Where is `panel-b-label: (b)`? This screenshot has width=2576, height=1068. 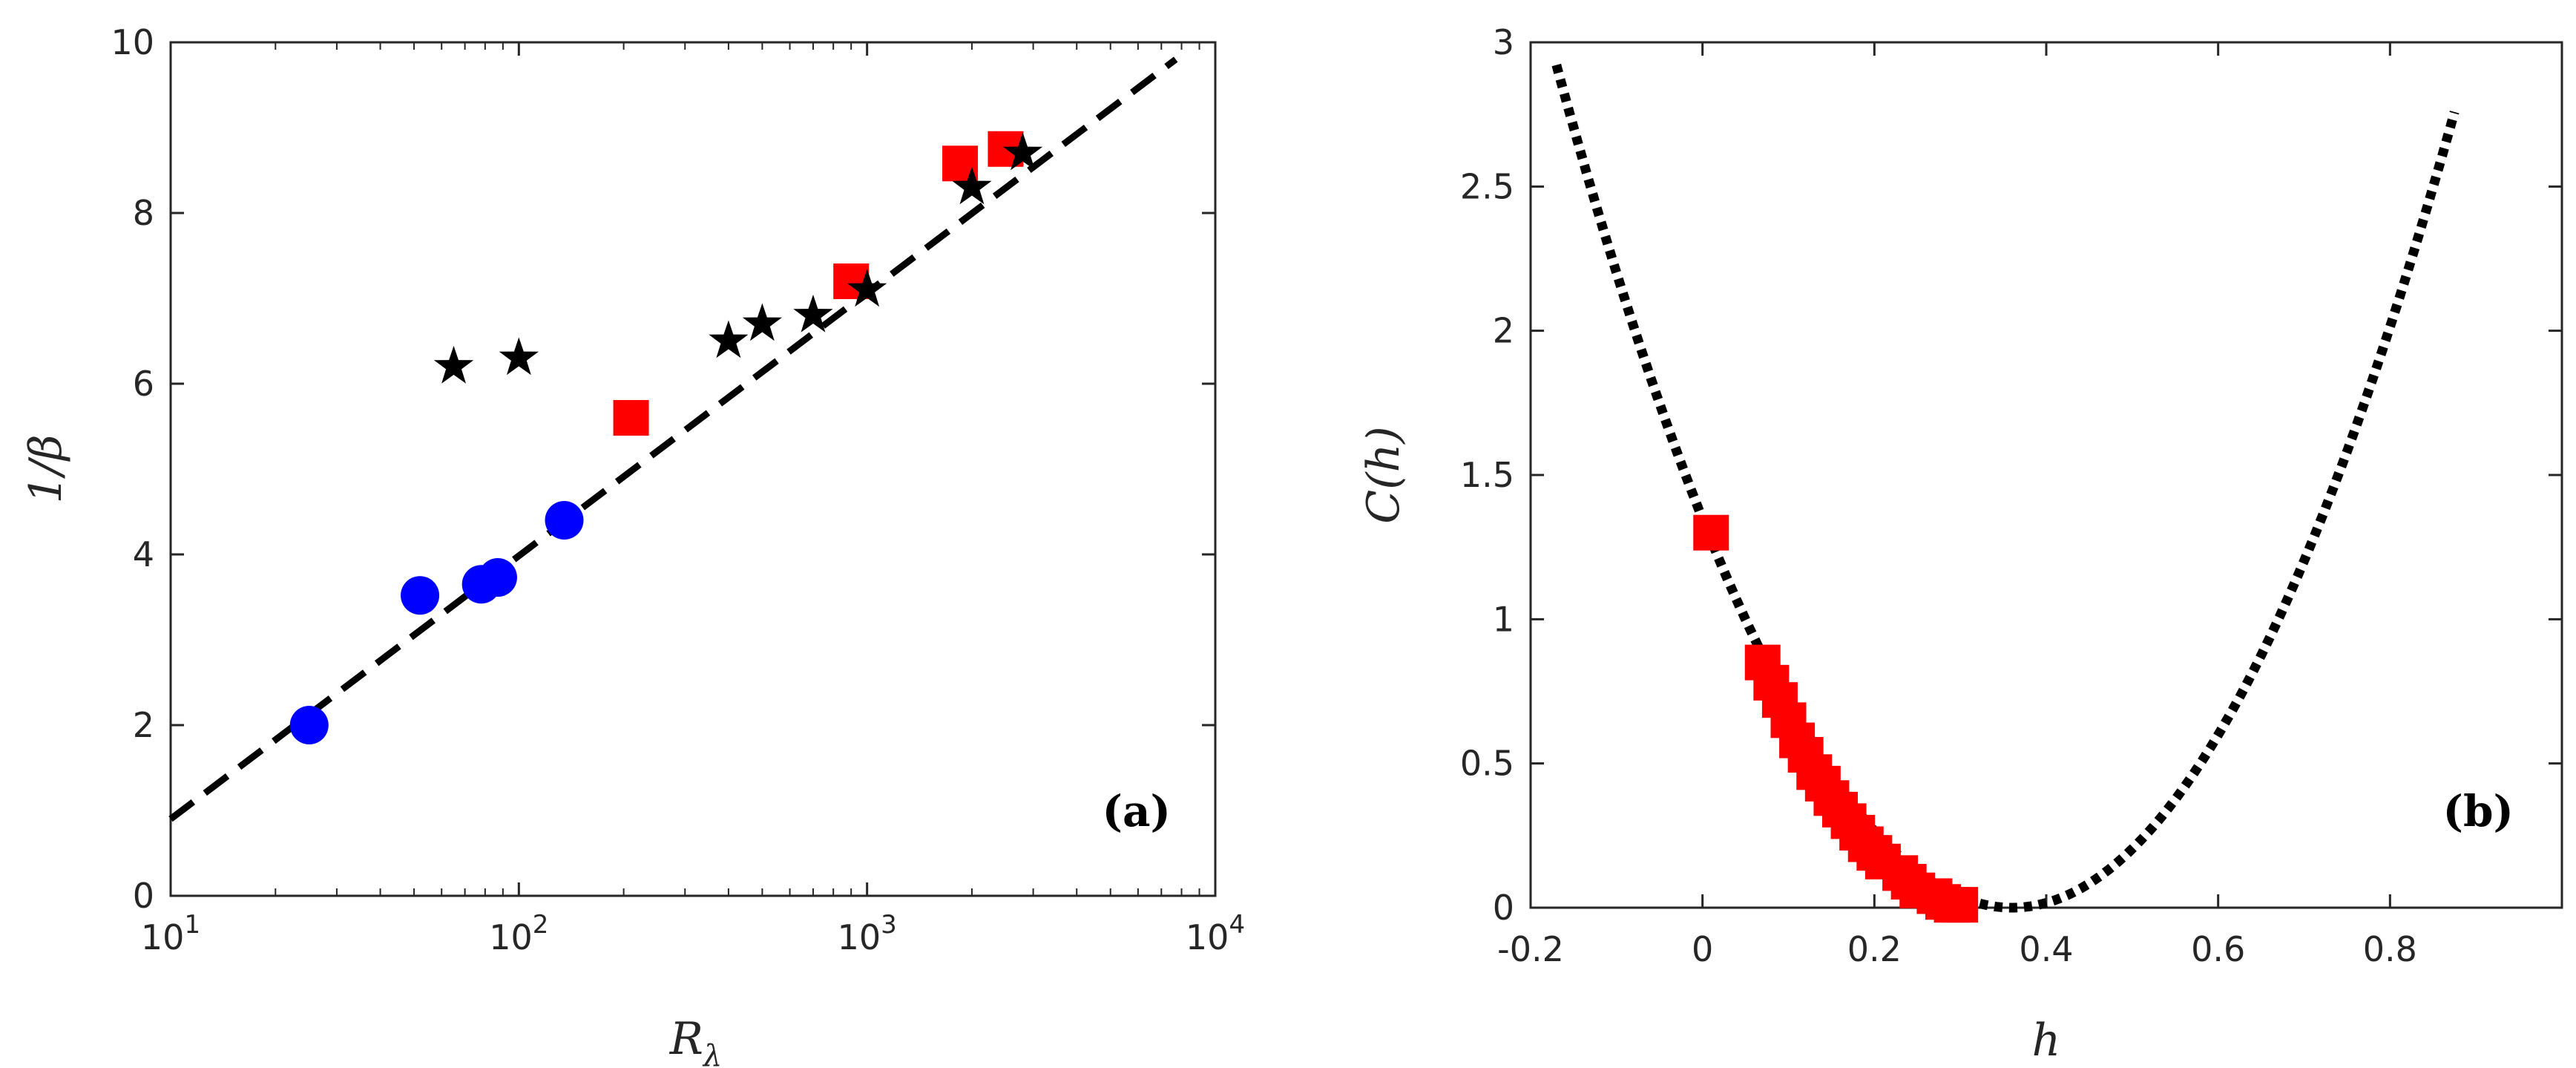 panel-b-label: (b) is located at coordinates (2478, 811).